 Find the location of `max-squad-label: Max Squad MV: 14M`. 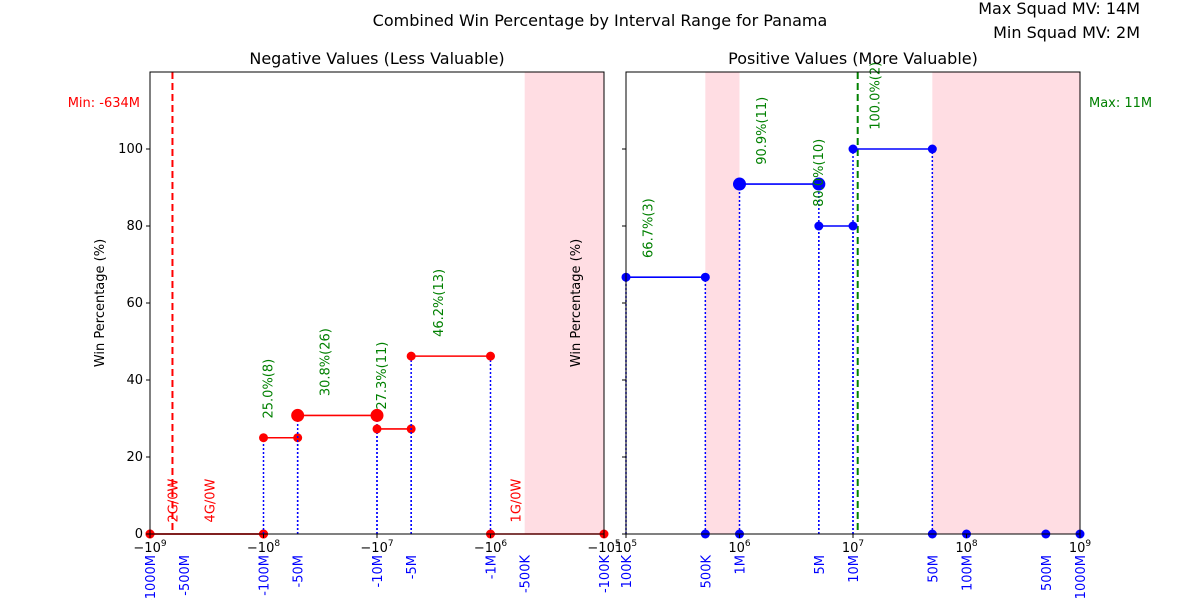

max-squad-label: Max Squad MV: 14M is located at coordinates (1059, 9).